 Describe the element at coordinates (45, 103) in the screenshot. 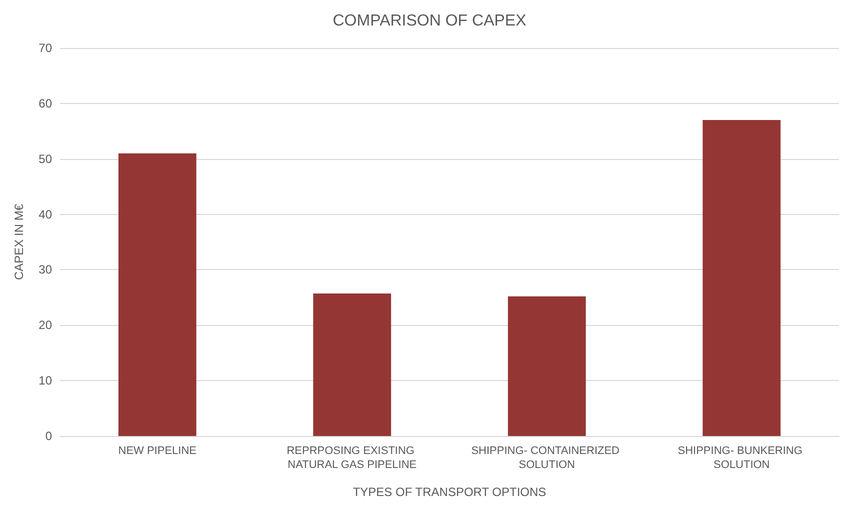

I see `y-tick-label: 60` at that location.